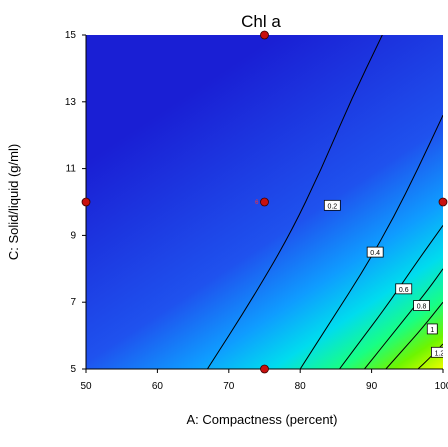 This screenshot has height=447, width=448. What do you see at coordinates (440, 353) in the screenshot?
I see `contour-label: 1.2` at bounding box center [440, 353].